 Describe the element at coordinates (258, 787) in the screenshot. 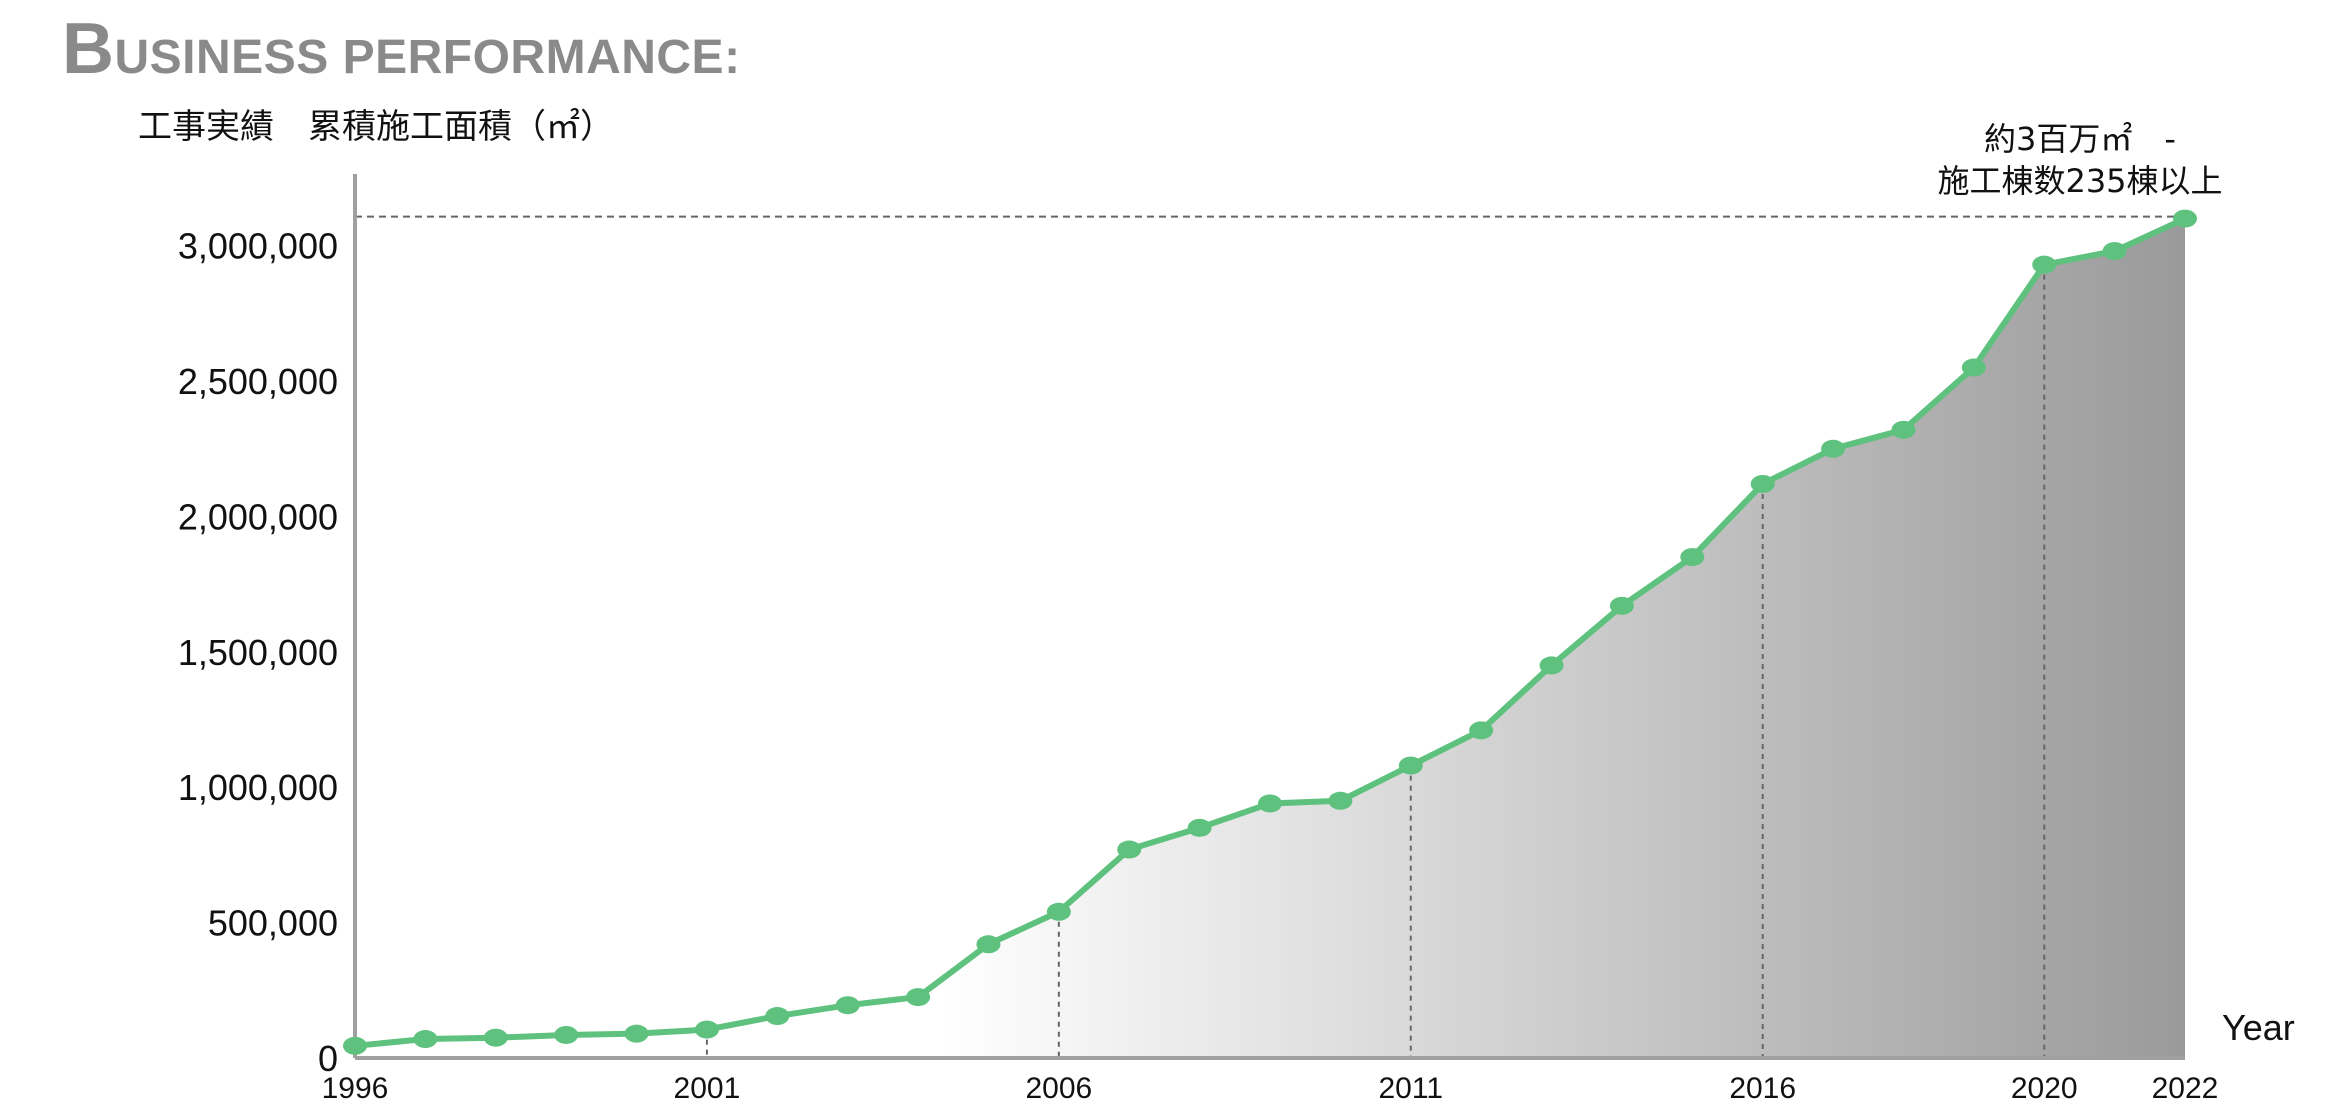

I see `y-tick-label: 1,000,000` at that location.